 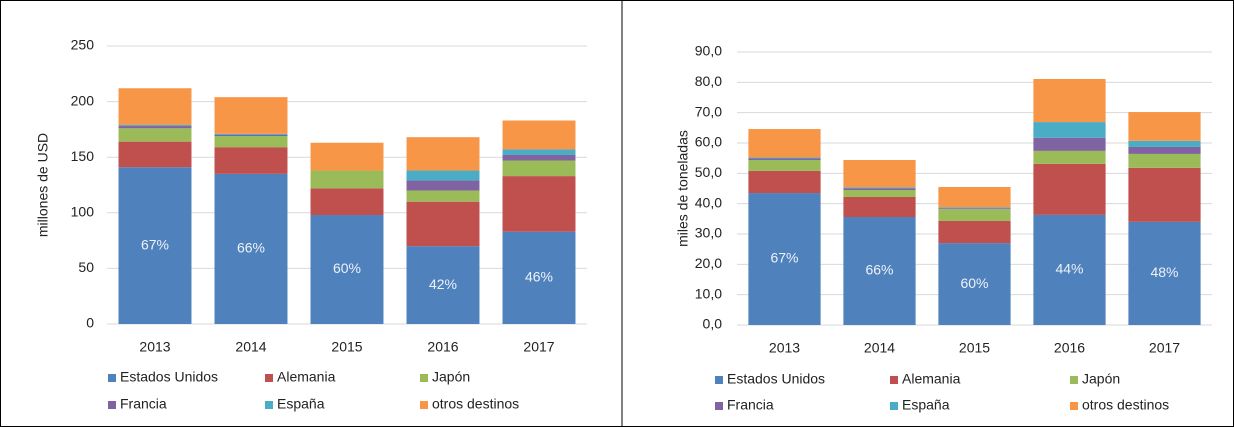 I want to click on y-tick-label: 100, so click(x=83, y=212).